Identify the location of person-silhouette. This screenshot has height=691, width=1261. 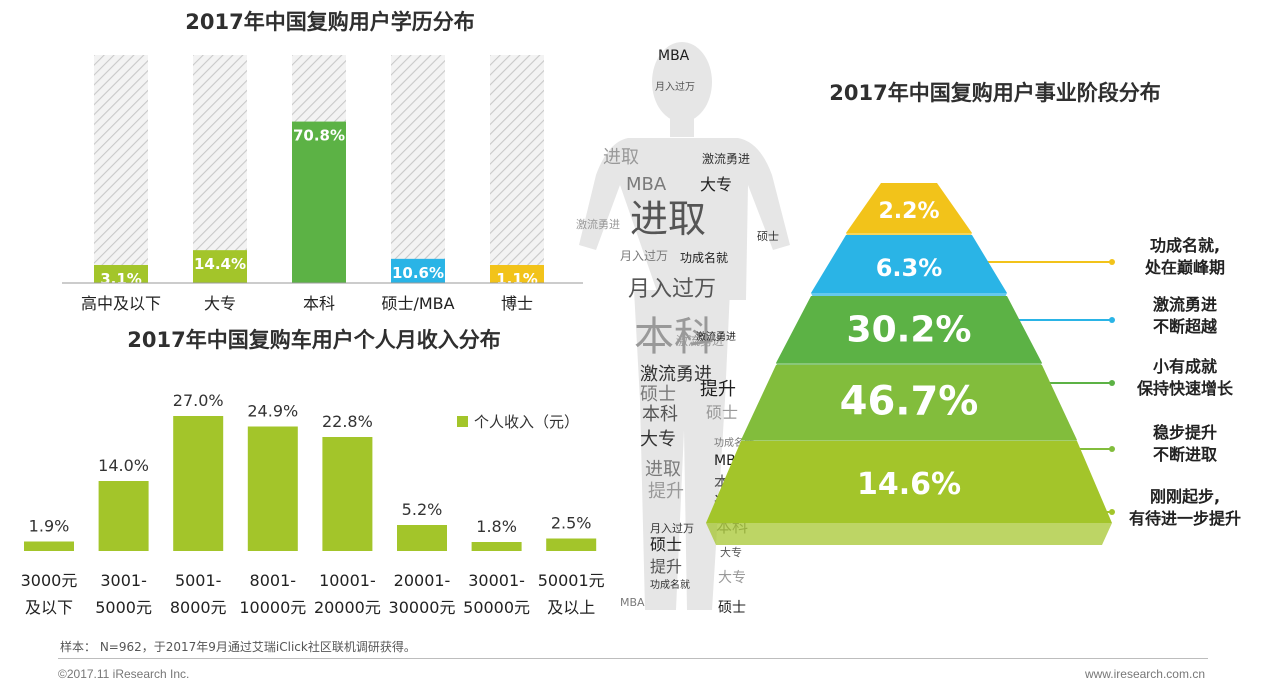
(684, 326).